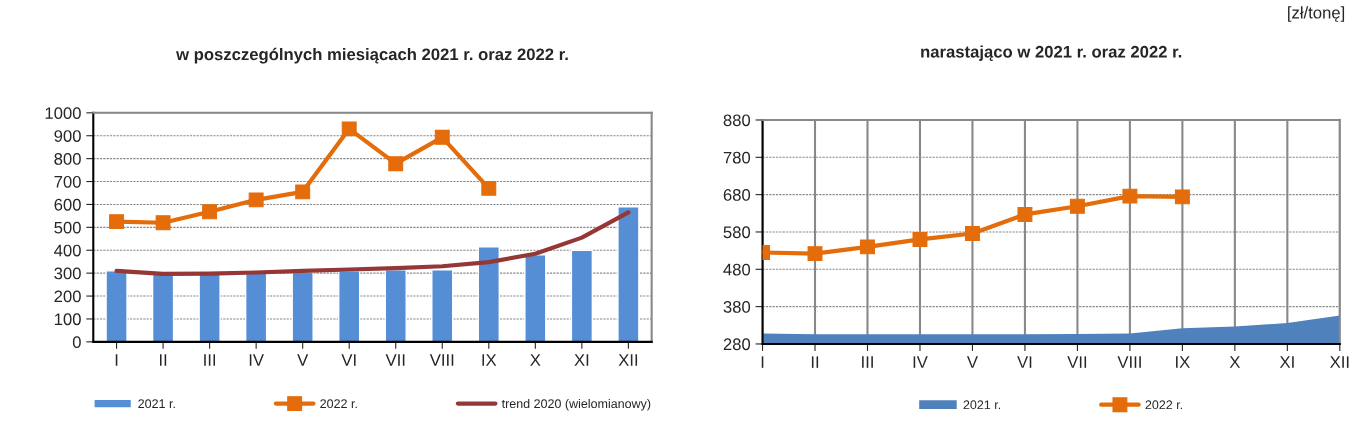 The image size is (1352, 421). Describe the element at coordinates (67, 250) in the screenshot. I see `y-tick-label: 400` at that location.